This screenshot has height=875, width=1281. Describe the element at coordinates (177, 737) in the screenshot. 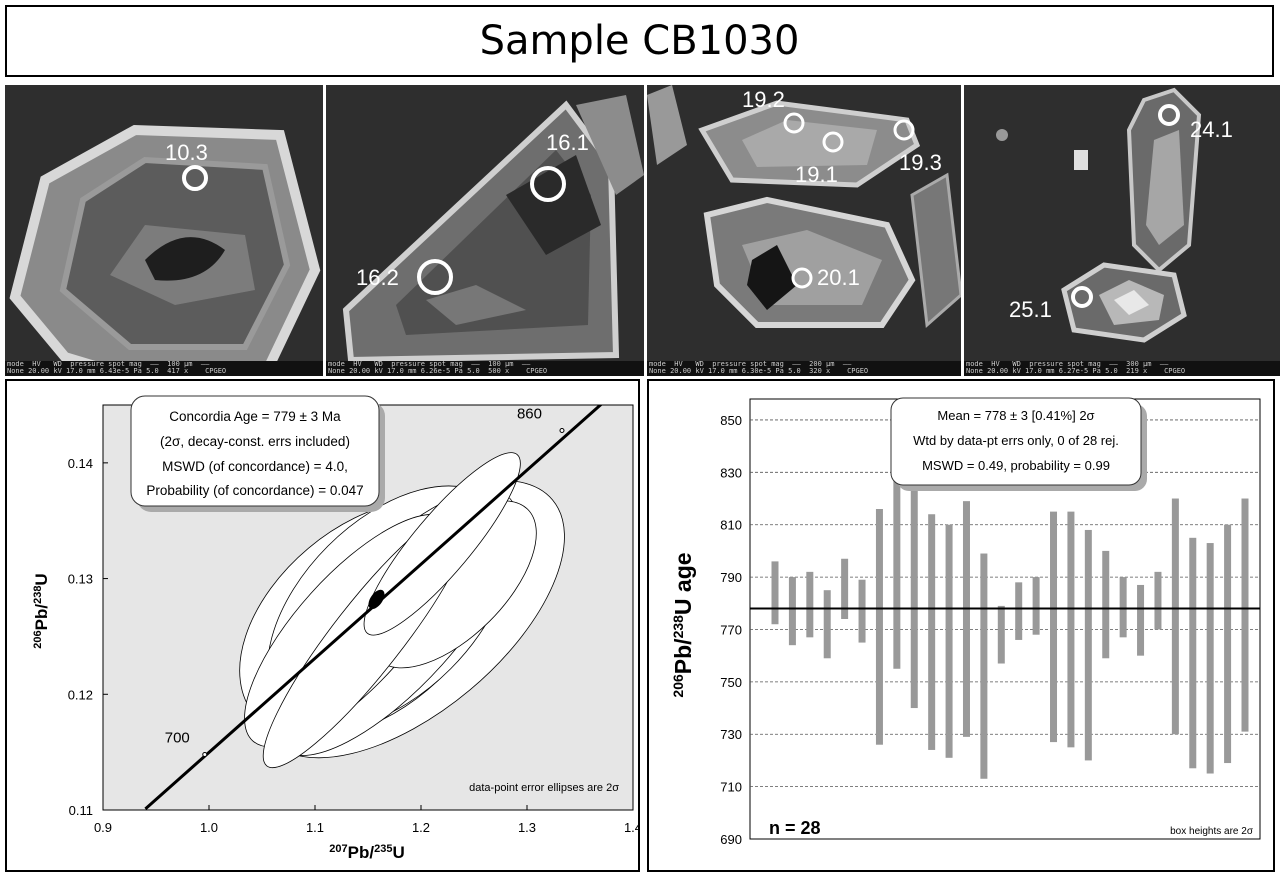

I see `age-label-700: 700` at that location.